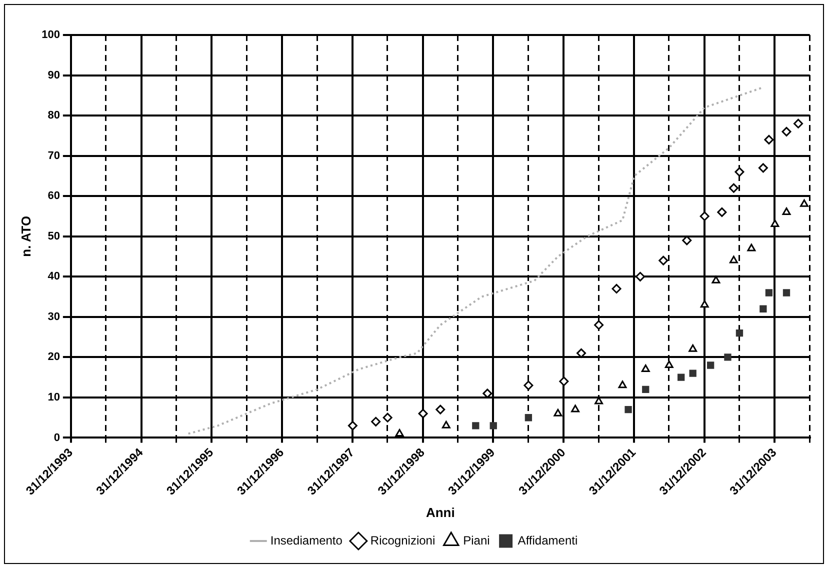 The height and width of the screenshot is (570, 830). Describe the element at coordinates (440, 512) in the screenshot. I see `x-axis-title: Anni` at that location.